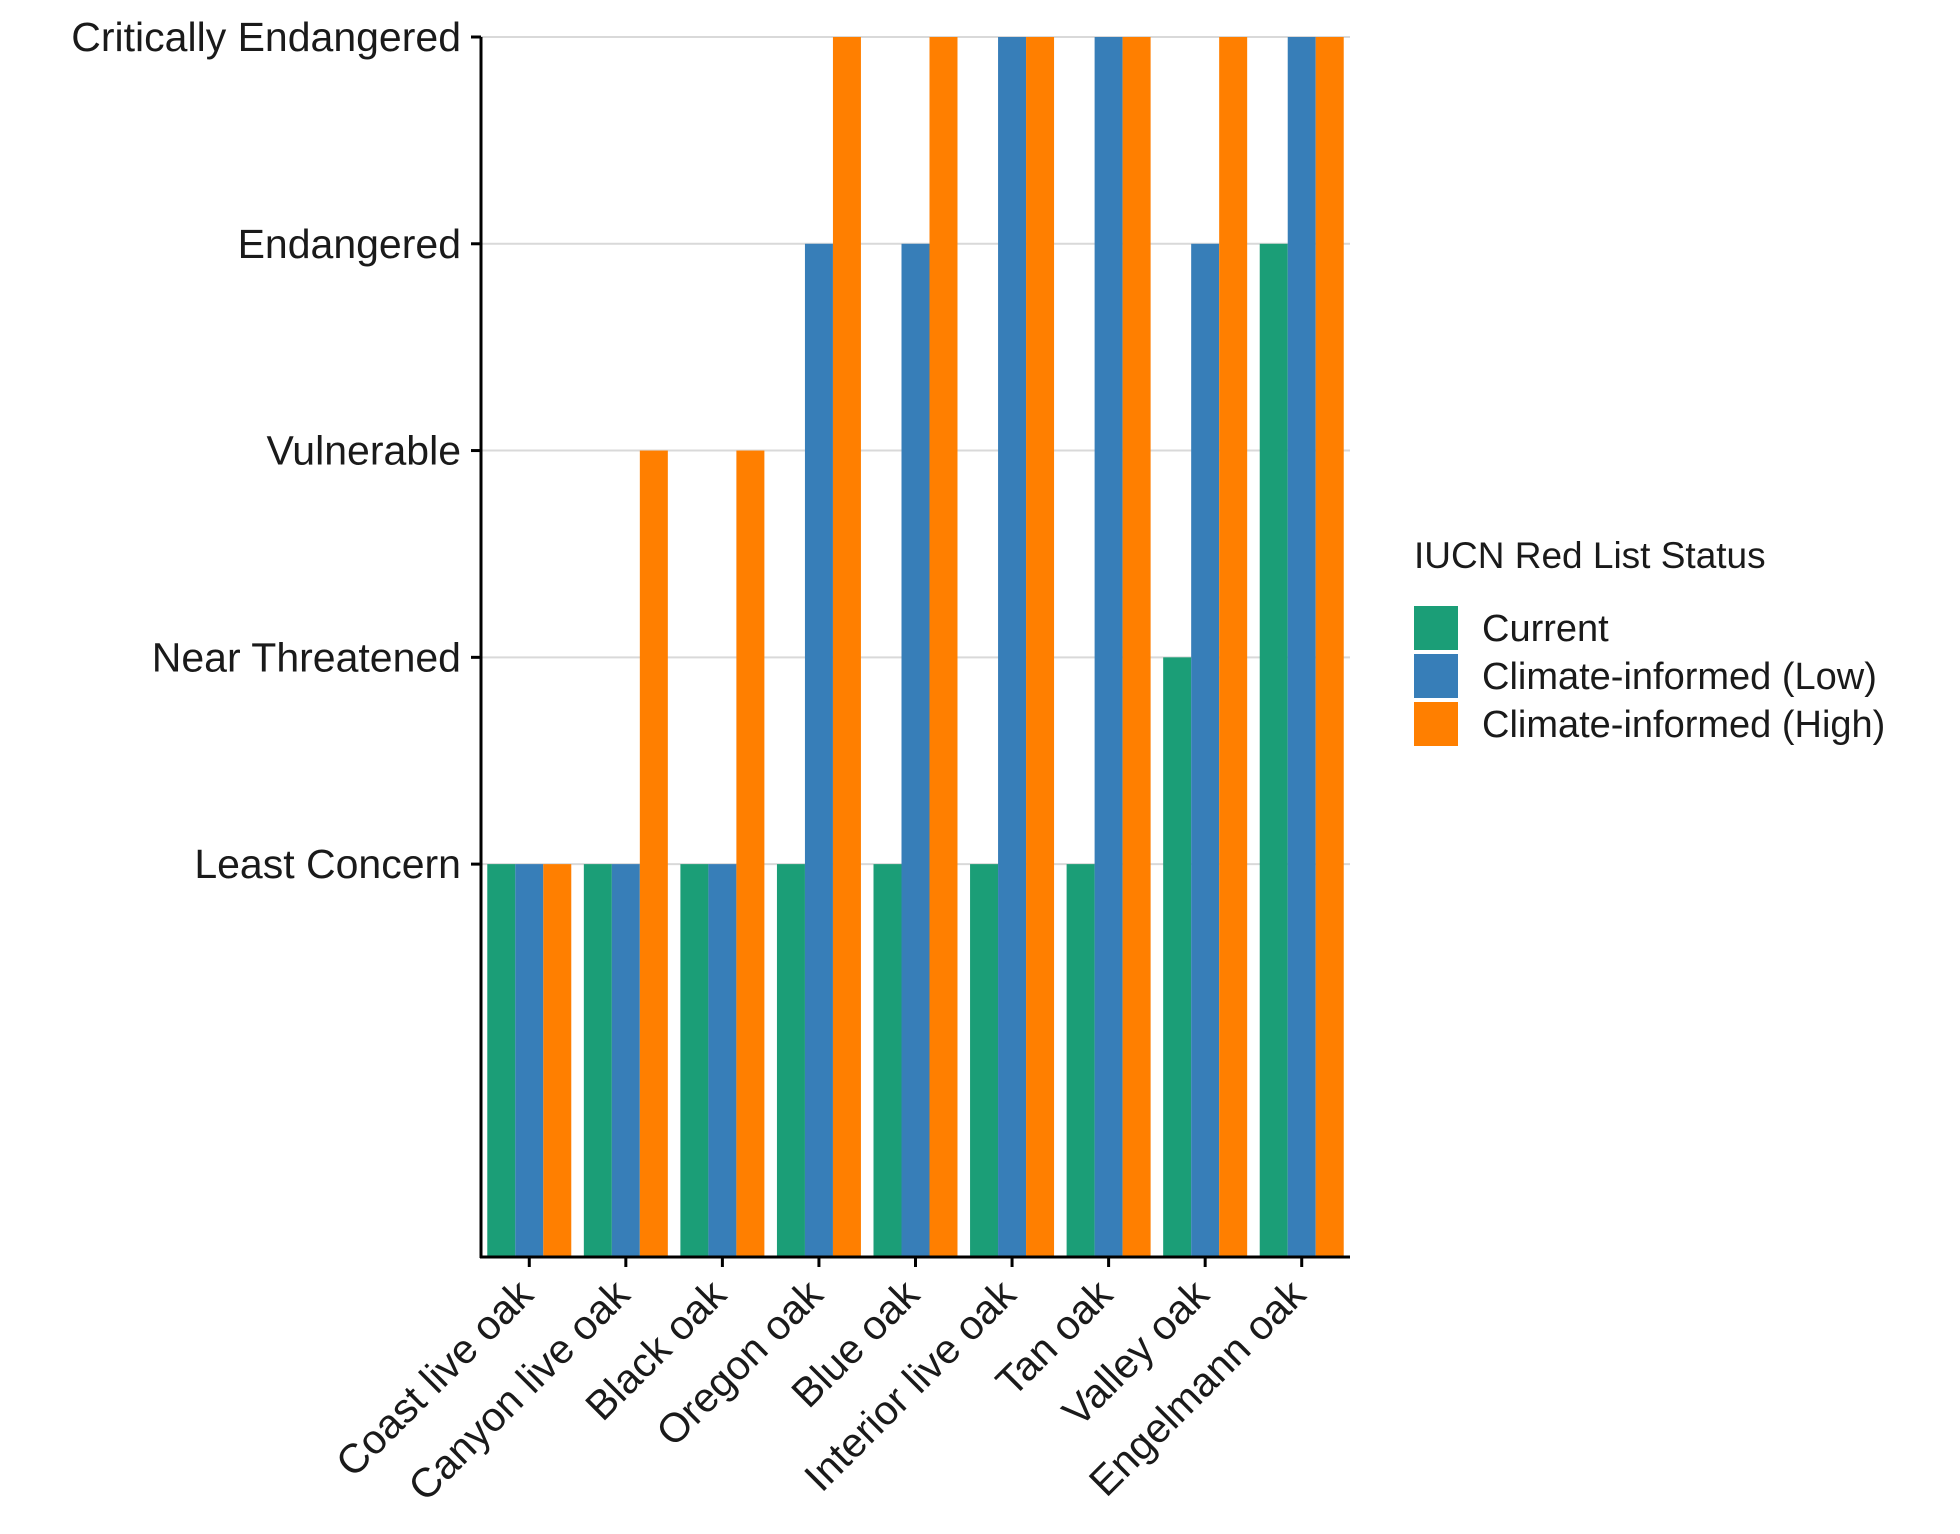  I want to click on bar-black-oak-climate-informed-low, so click(722, 1060).